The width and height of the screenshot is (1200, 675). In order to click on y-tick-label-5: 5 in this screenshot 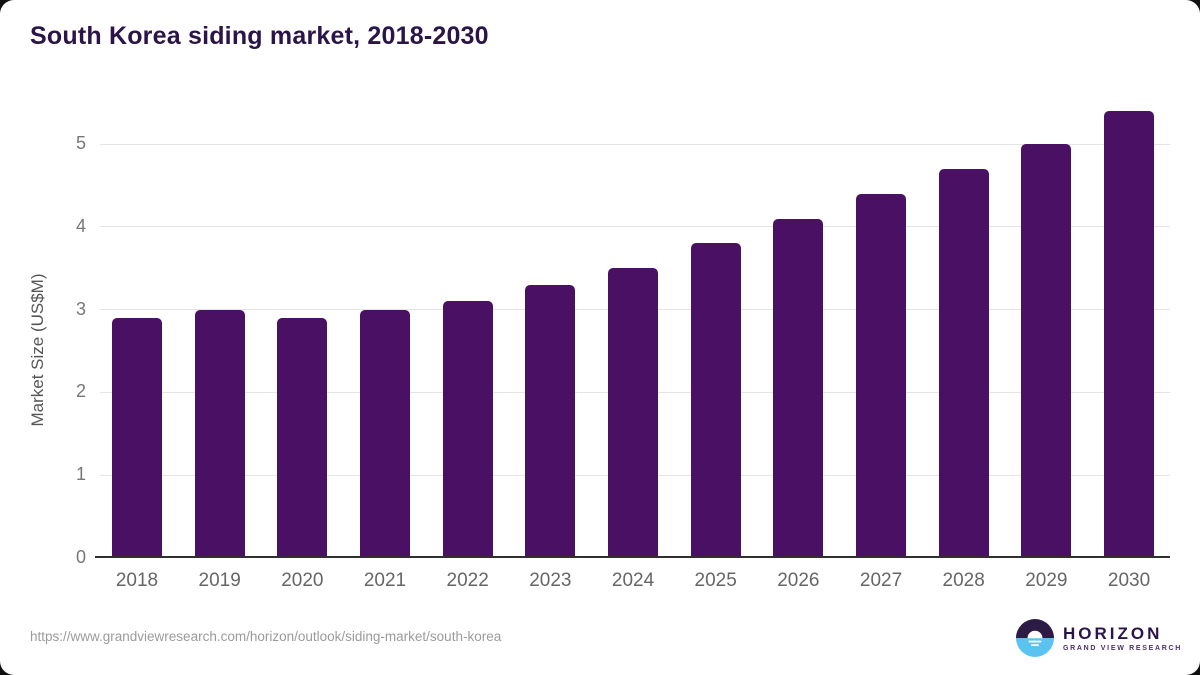, I will do `click(80, 143)`.